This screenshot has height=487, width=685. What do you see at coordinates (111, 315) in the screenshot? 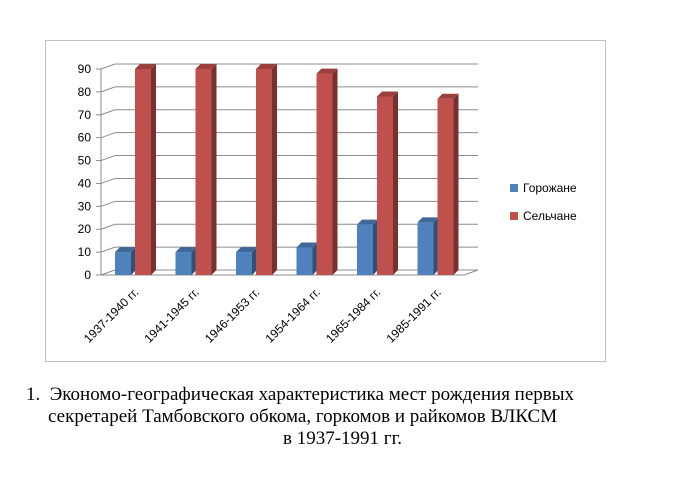
I see `x-tick-label: 1937-1940 гг.` at bounding box center [111, 315].